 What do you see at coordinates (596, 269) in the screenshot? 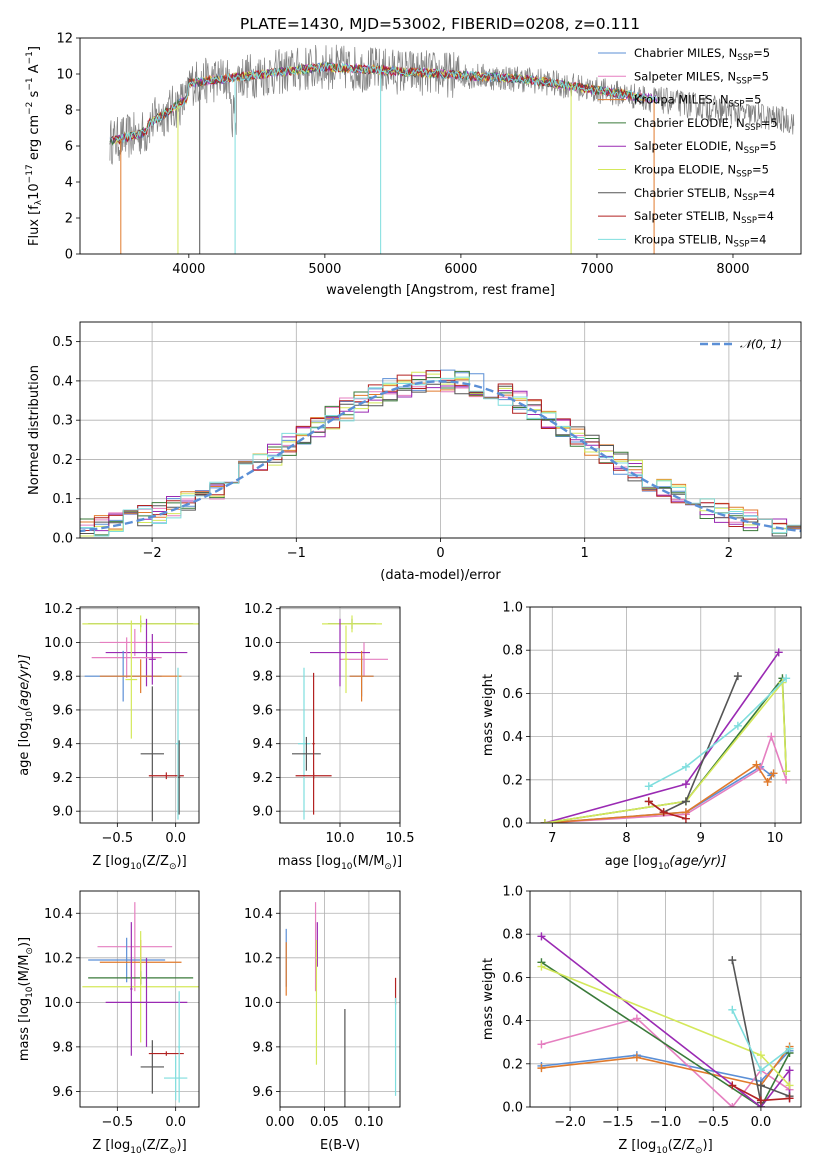
I see `x-tick-label: 7000` at bounding box center [596, 269].